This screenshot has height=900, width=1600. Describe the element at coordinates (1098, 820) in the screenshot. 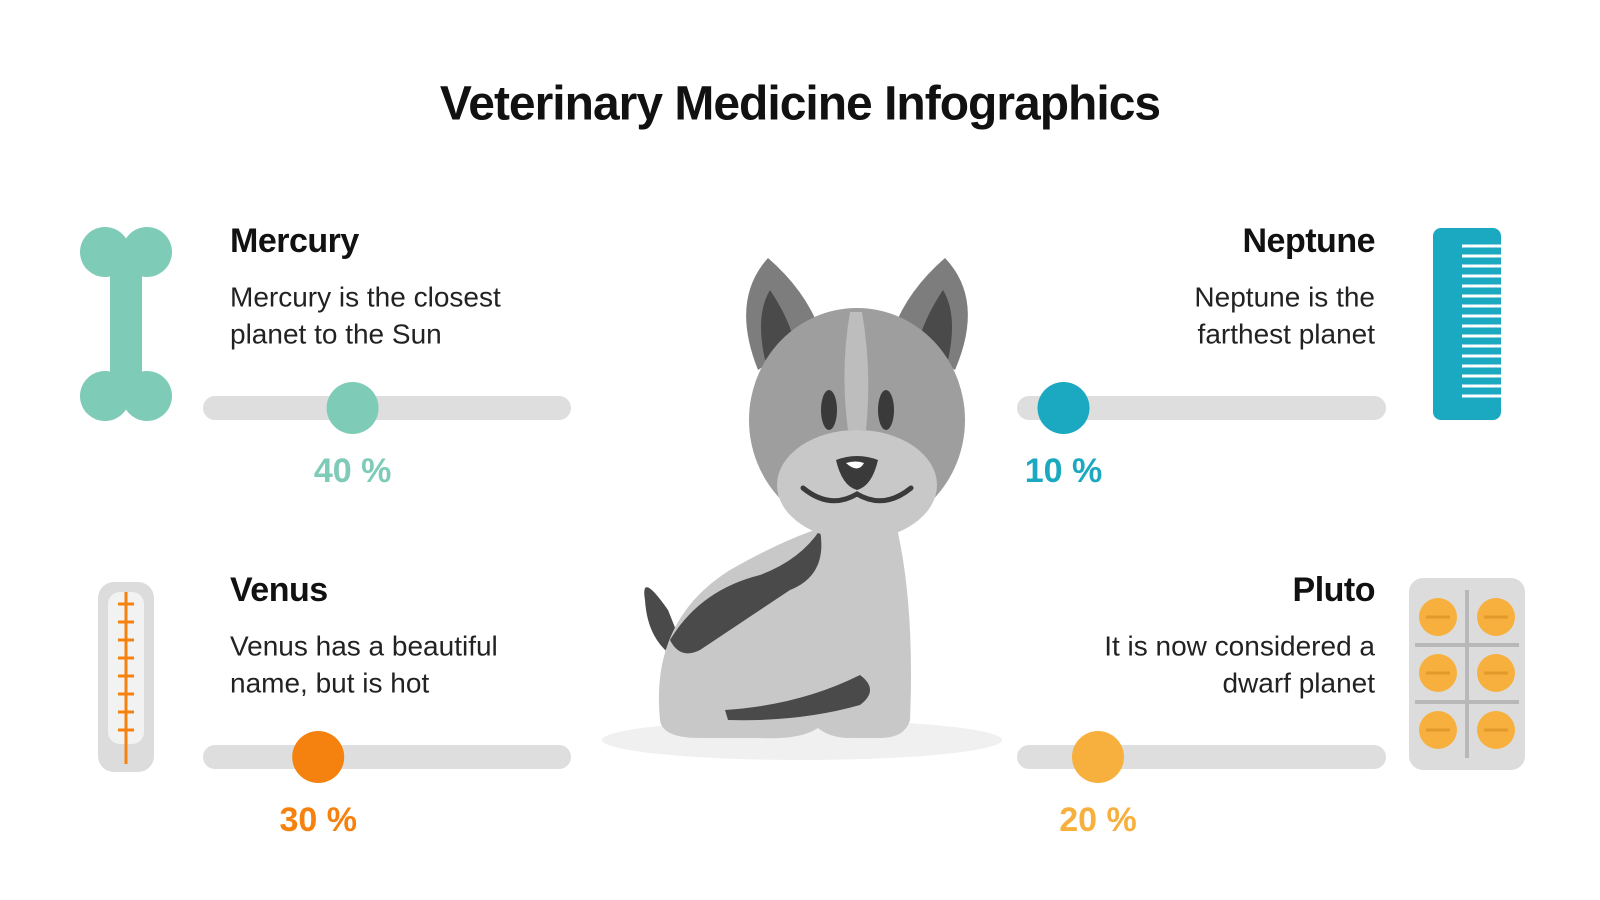

I see `value-label: 20 %` at that location.